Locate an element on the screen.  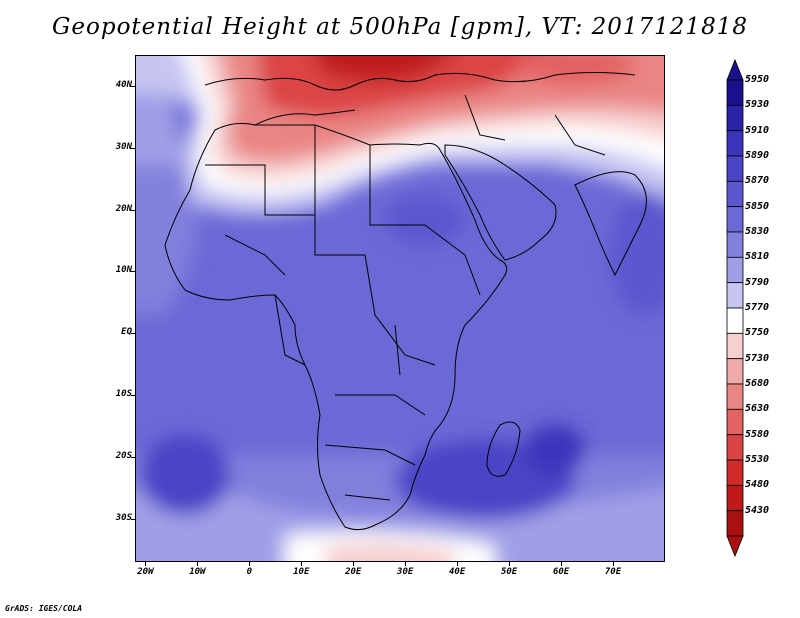
lon-label: 70E is located at coordinates (613, 572).